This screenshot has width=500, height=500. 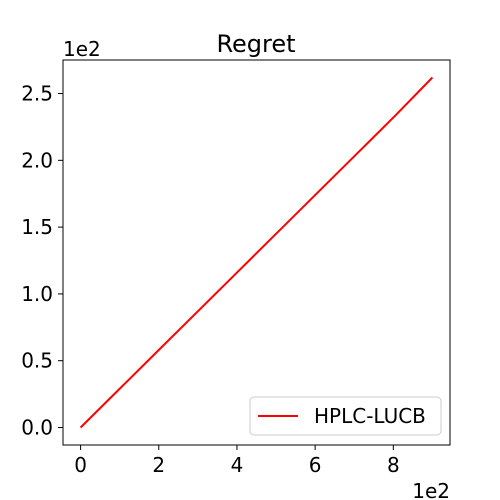 I want to click on x-tick-label: 0, so click(x=80, y=465).